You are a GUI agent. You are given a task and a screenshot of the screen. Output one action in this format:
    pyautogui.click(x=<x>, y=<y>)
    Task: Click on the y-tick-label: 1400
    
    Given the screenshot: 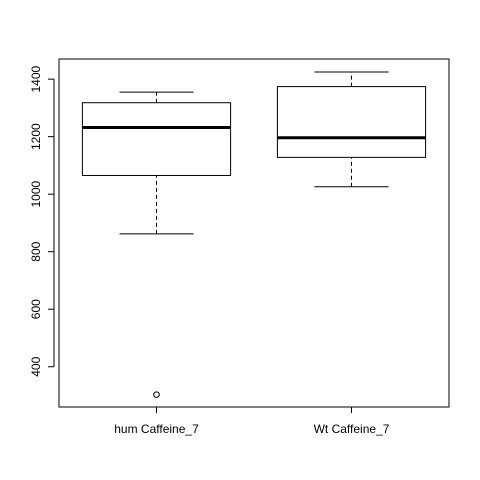 What is the action you would take?
    pyautogui.click(x=36, y=78)
    